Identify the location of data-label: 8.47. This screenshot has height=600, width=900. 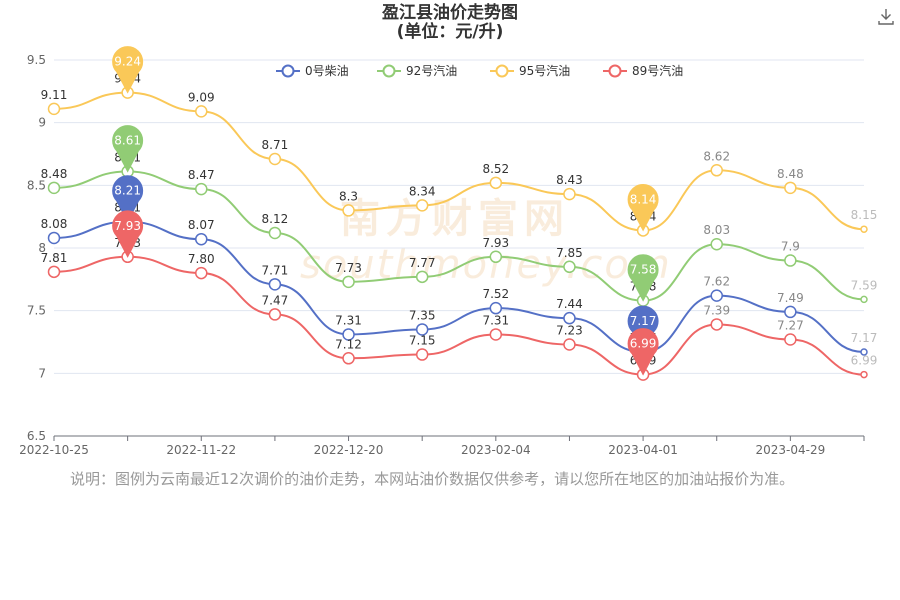
(201, 175).